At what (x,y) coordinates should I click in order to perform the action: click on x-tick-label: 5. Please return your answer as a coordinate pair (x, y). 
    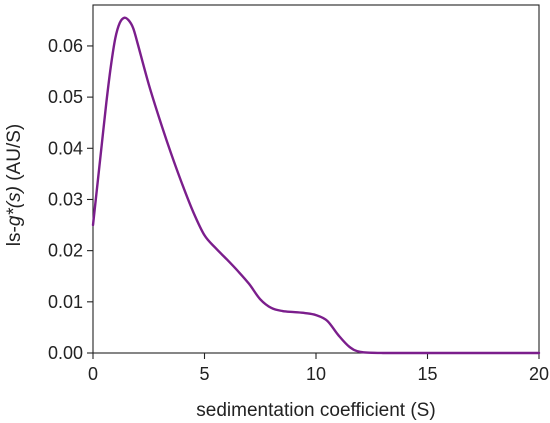
    Looking at the image, I should click on (204, 374).